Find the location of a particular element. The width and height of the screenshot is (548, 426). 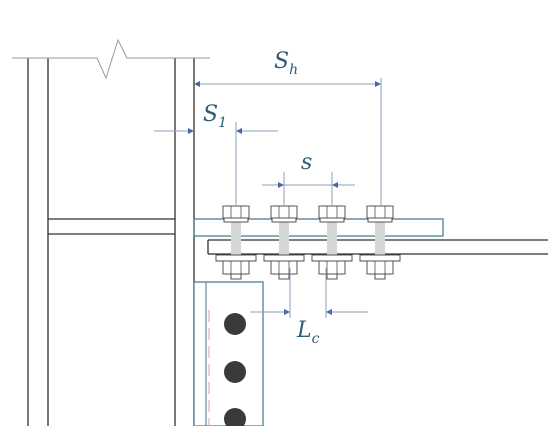

flange-bolts is located at coordinates (308, 242).